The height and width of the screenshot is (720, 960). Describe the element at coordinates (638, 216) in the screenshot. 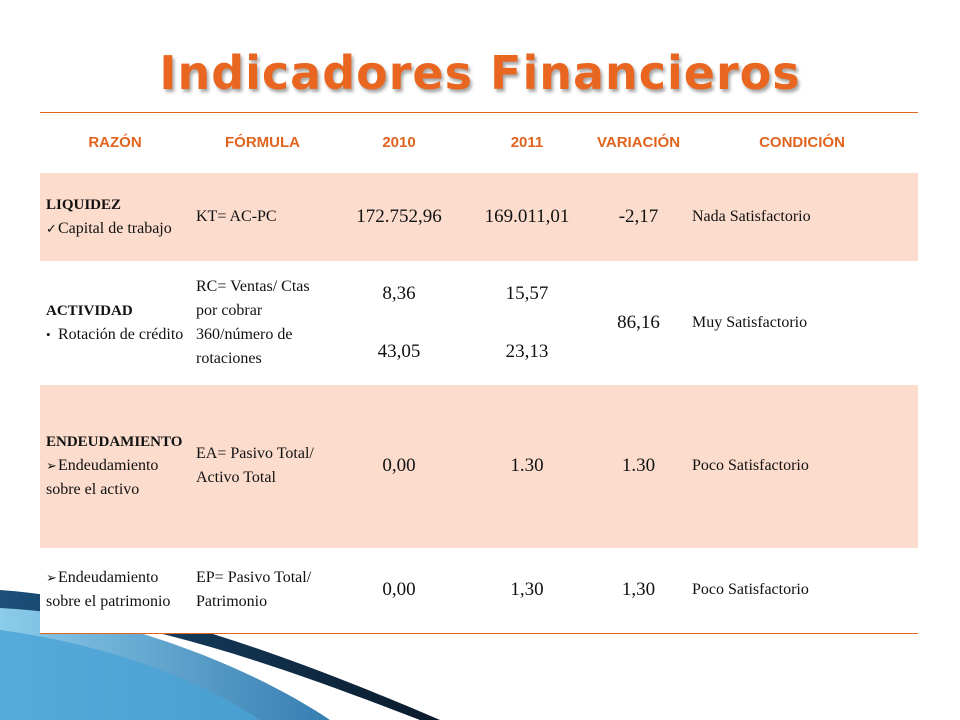

I see `variacion-value: -2,17` at that location.